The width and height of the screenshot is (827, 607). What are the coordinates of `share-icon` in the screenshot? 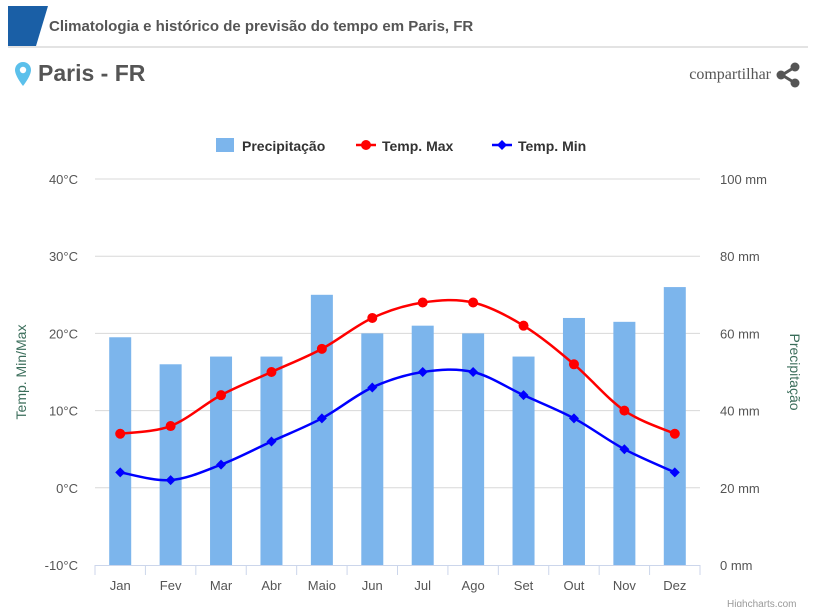 It's located at (788, 75).